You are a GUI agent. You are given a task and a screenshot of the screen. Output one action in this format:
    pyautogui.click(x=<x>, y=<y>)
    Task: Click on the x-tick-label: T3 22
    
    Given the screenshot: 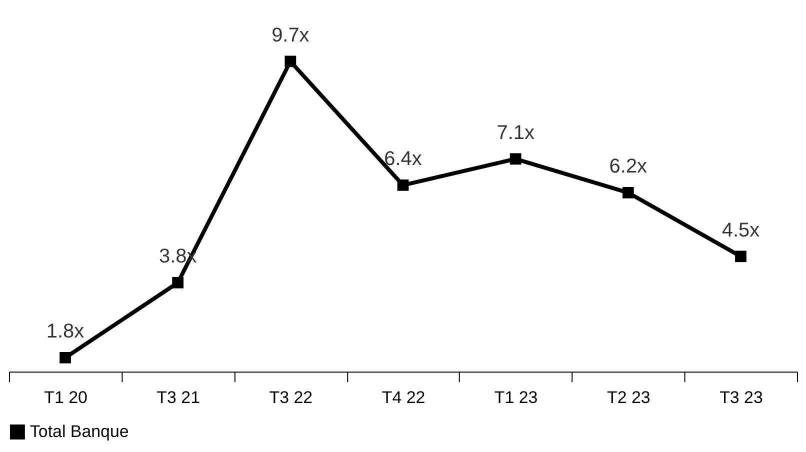 What is the action you would take?
    pyautogui.click(x=291, y=398)
    